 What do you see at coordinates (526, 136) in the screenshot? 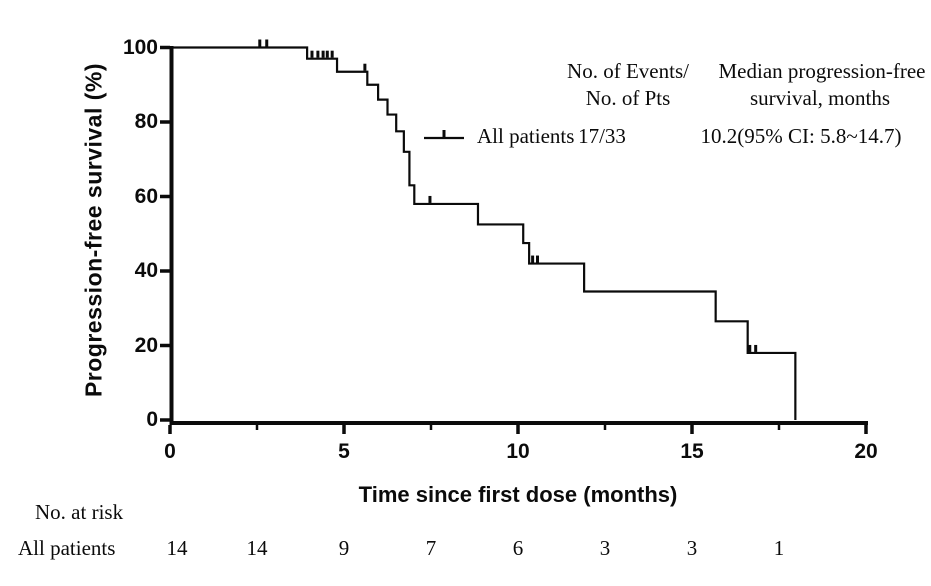
I see `legend-series-label: All patients` at bounding box center [526, 136].